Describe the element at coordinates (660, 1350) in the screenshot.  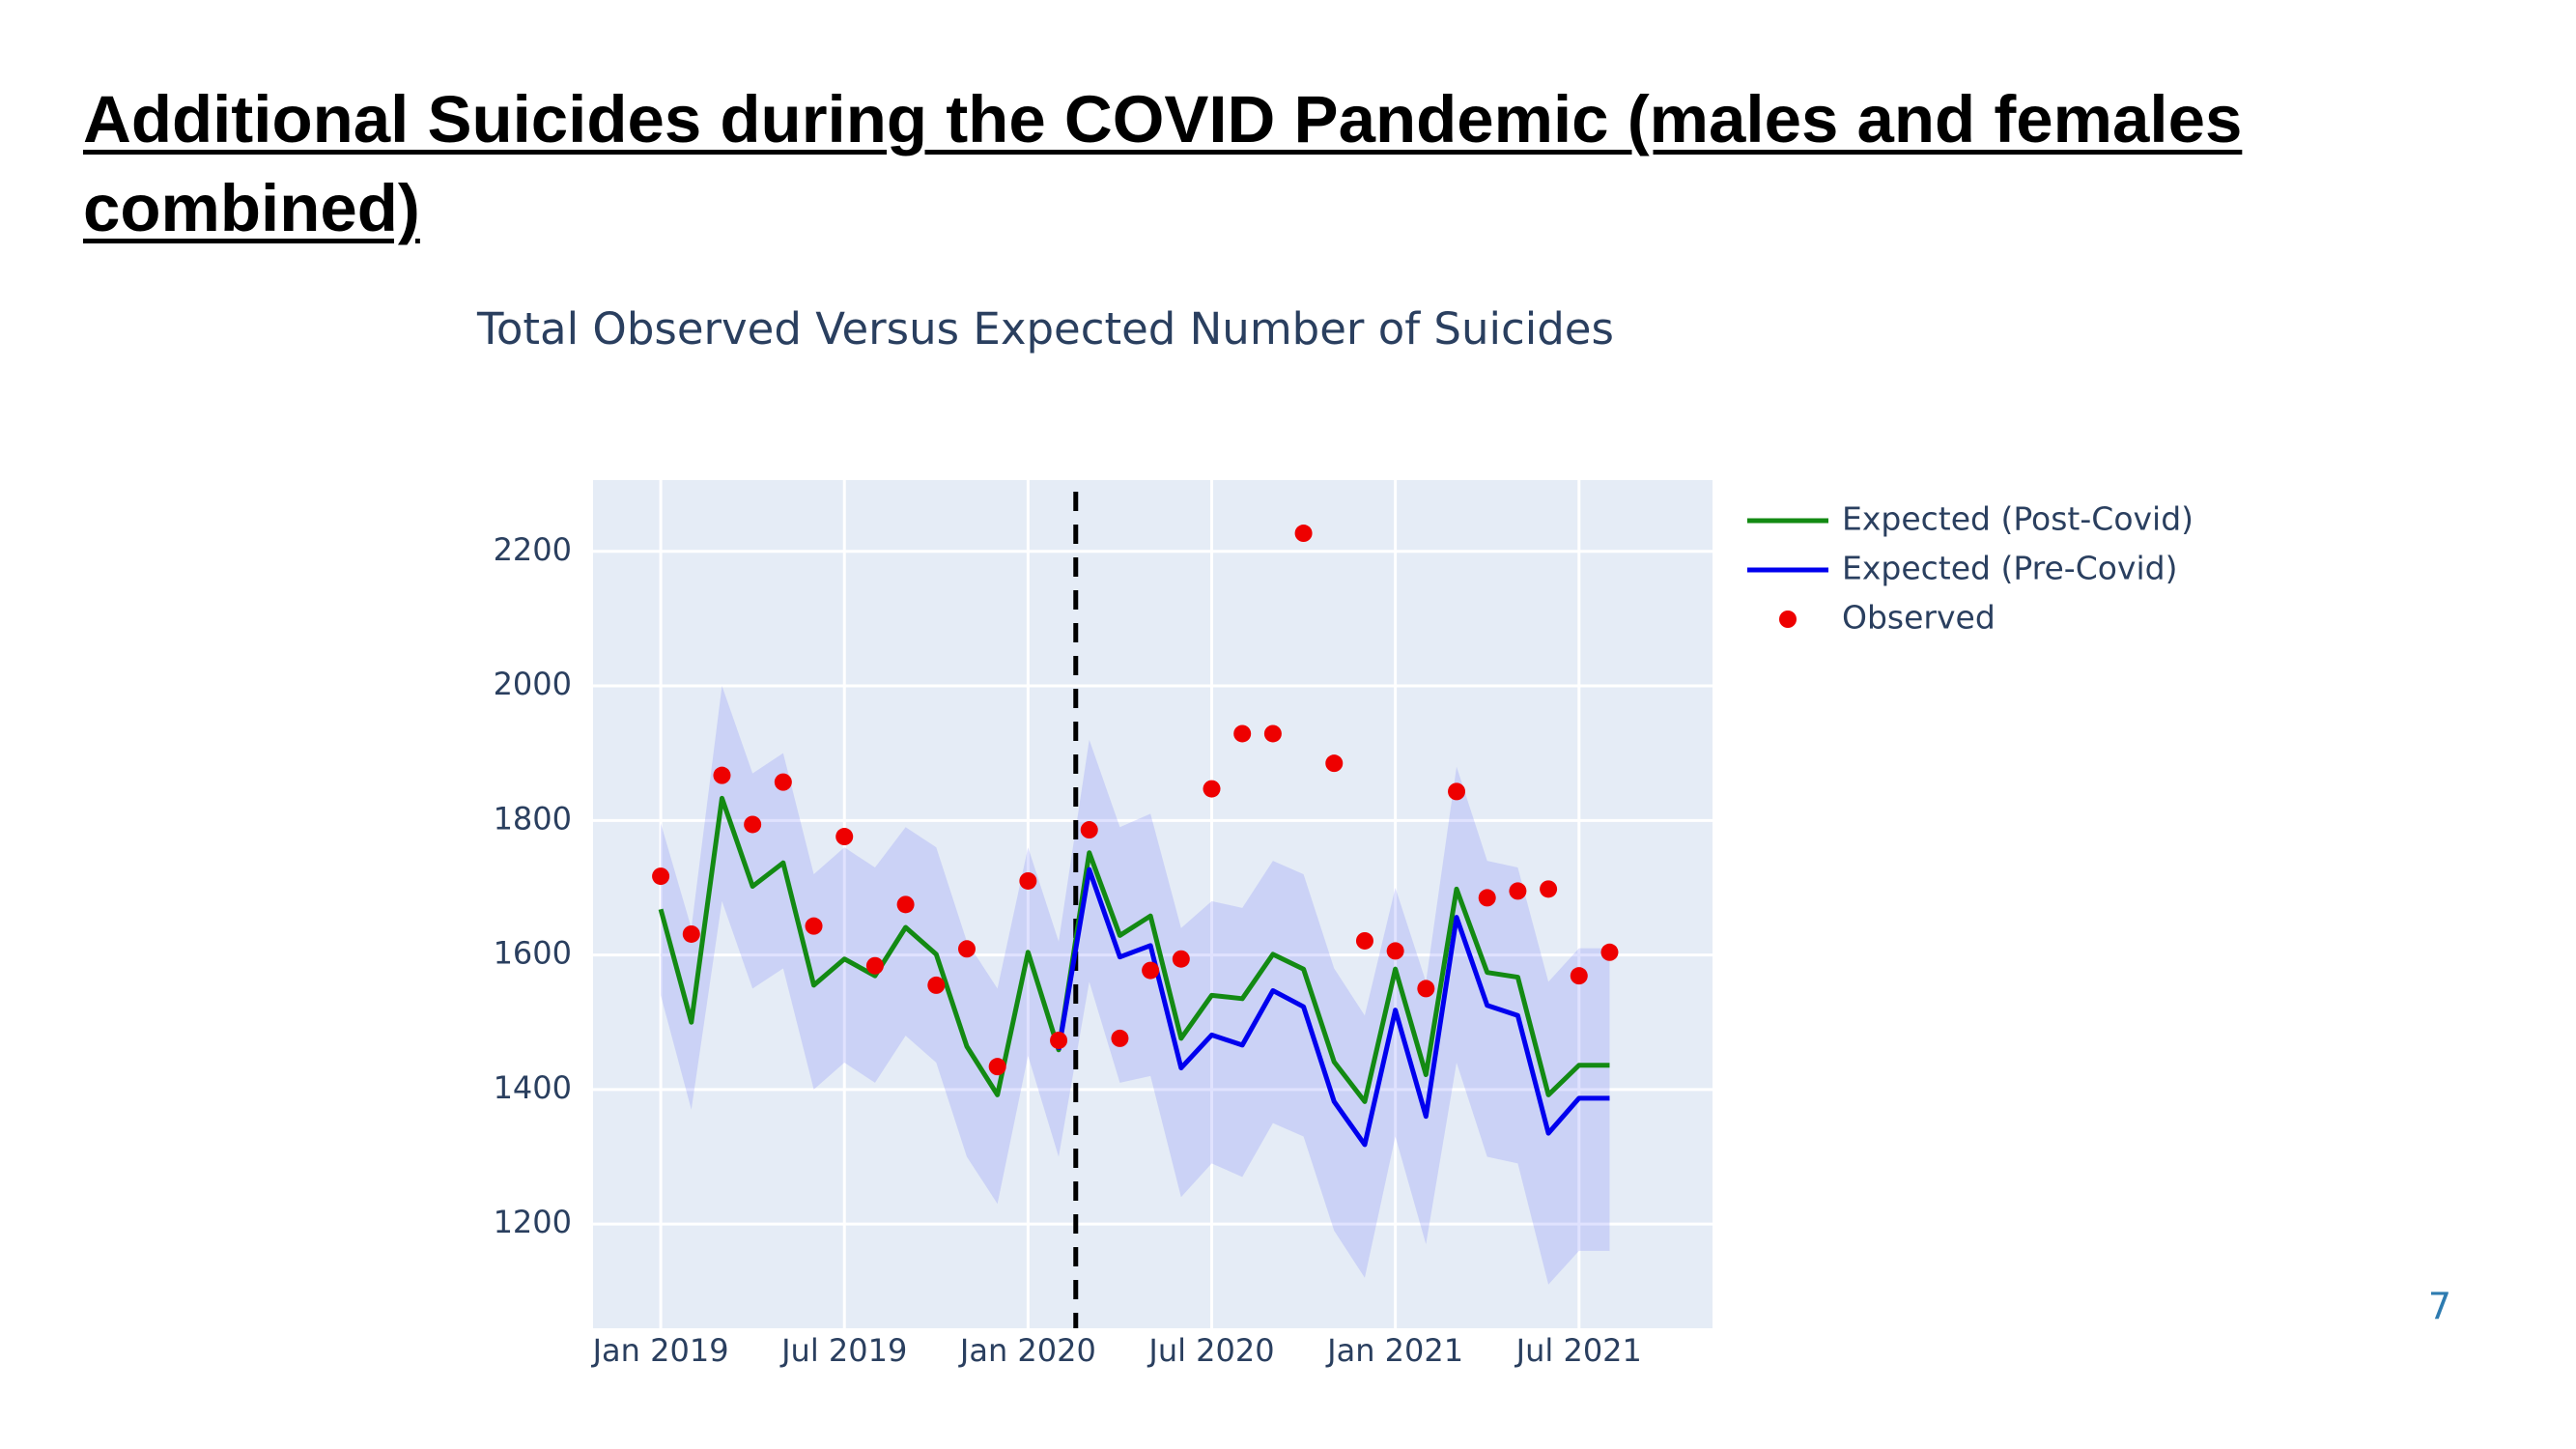
I see `x-tick-label: Jan 2019` at that location.